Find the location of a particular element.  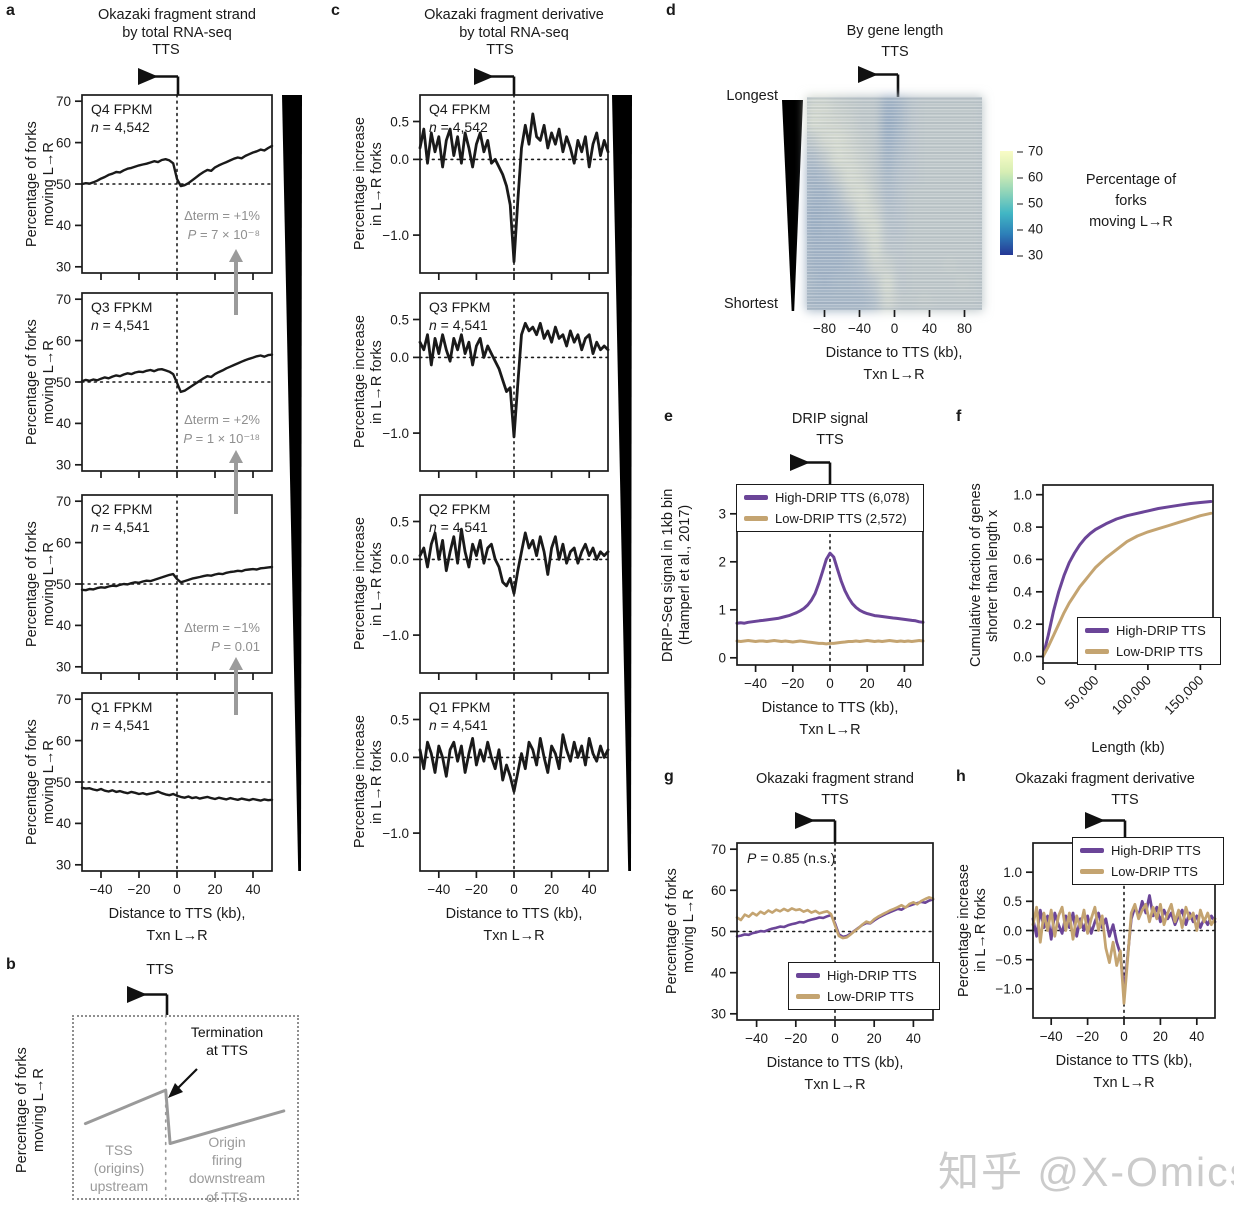

stat-annotation: Δterm = +2% P = 1 × 10⁻¹⁸ is located at coordinates (221, 429).